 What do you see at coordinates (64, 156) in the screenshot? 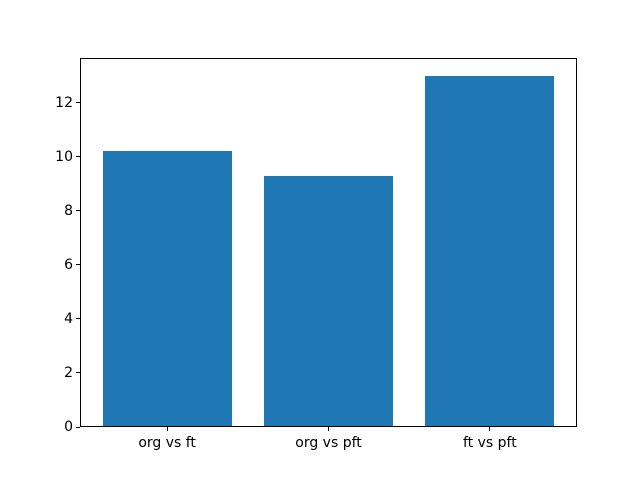
I see `y-tick-label: 10` at bounding box center [64, 156].